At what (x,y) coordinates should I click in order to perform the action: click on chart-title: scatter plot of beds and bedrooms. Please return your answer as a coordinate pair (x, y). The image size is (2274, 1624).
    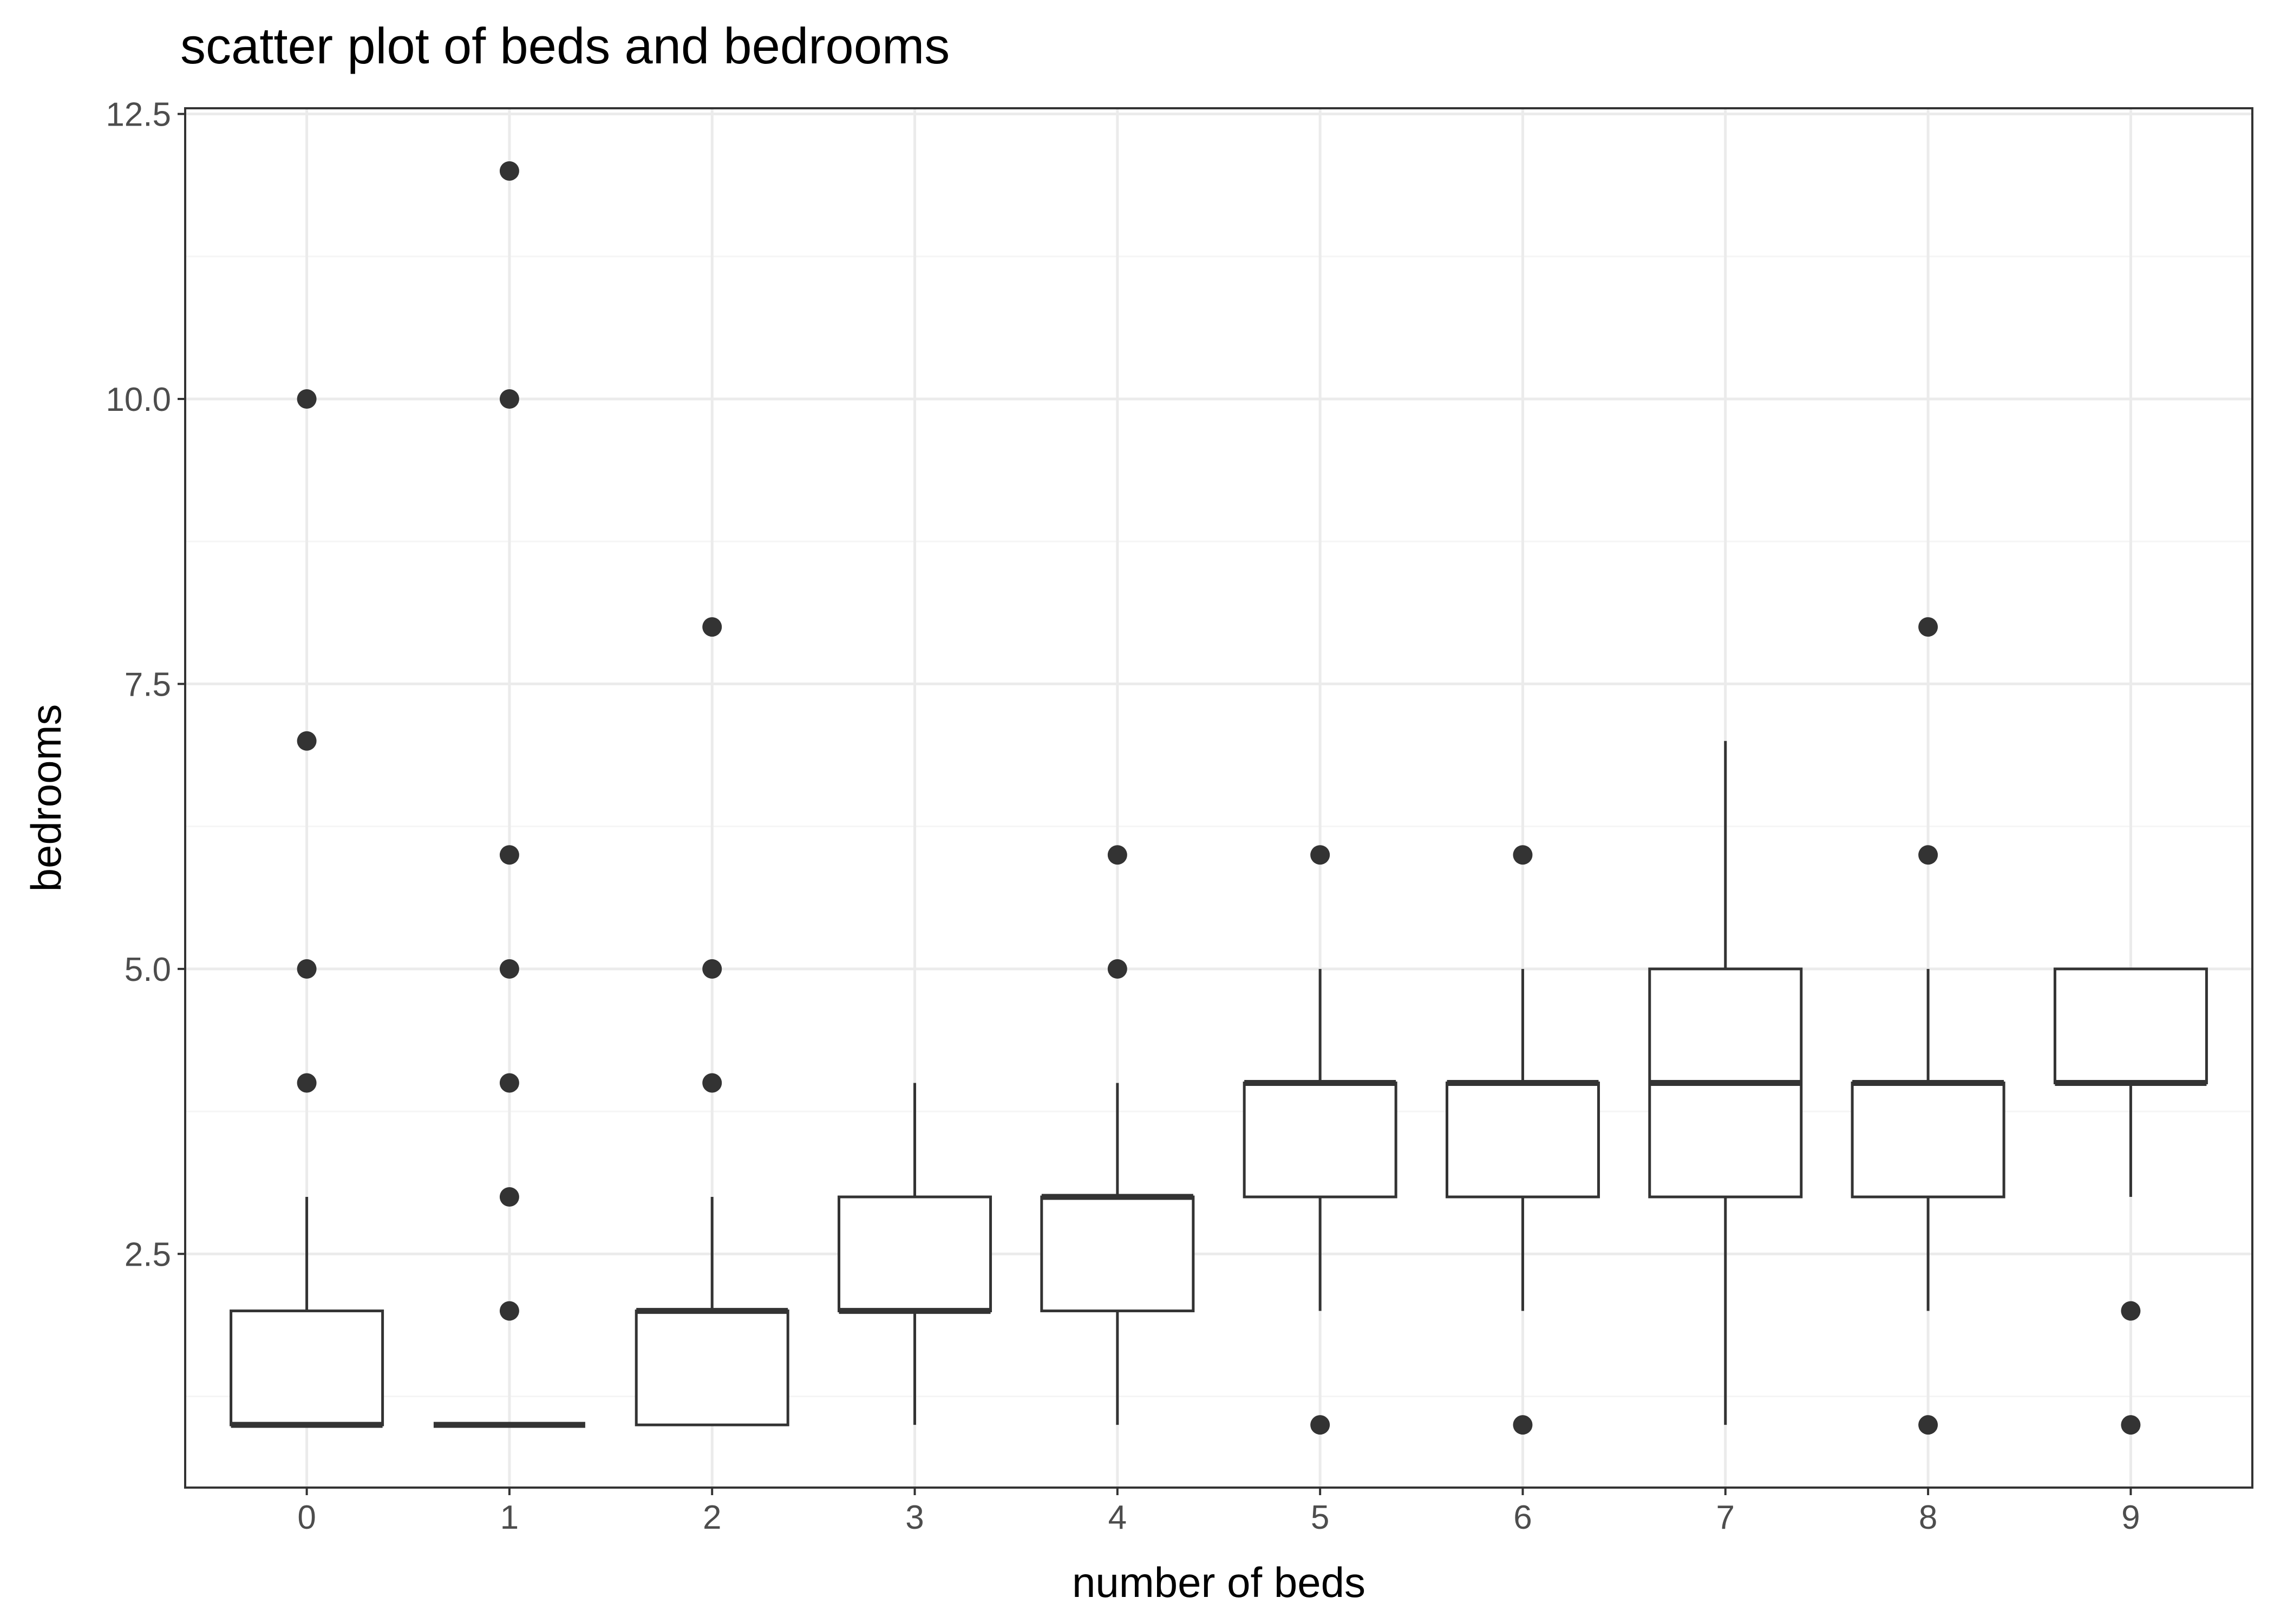
    Looking at the image, I should click on (565, 45).